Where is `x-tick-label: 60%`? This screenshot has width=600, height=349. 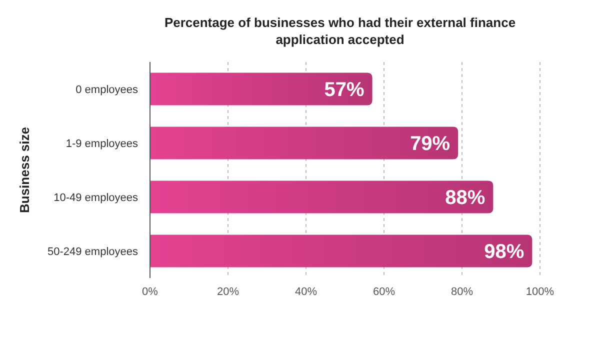 x-tick-label: 60% is located at coordinates (384, 292).